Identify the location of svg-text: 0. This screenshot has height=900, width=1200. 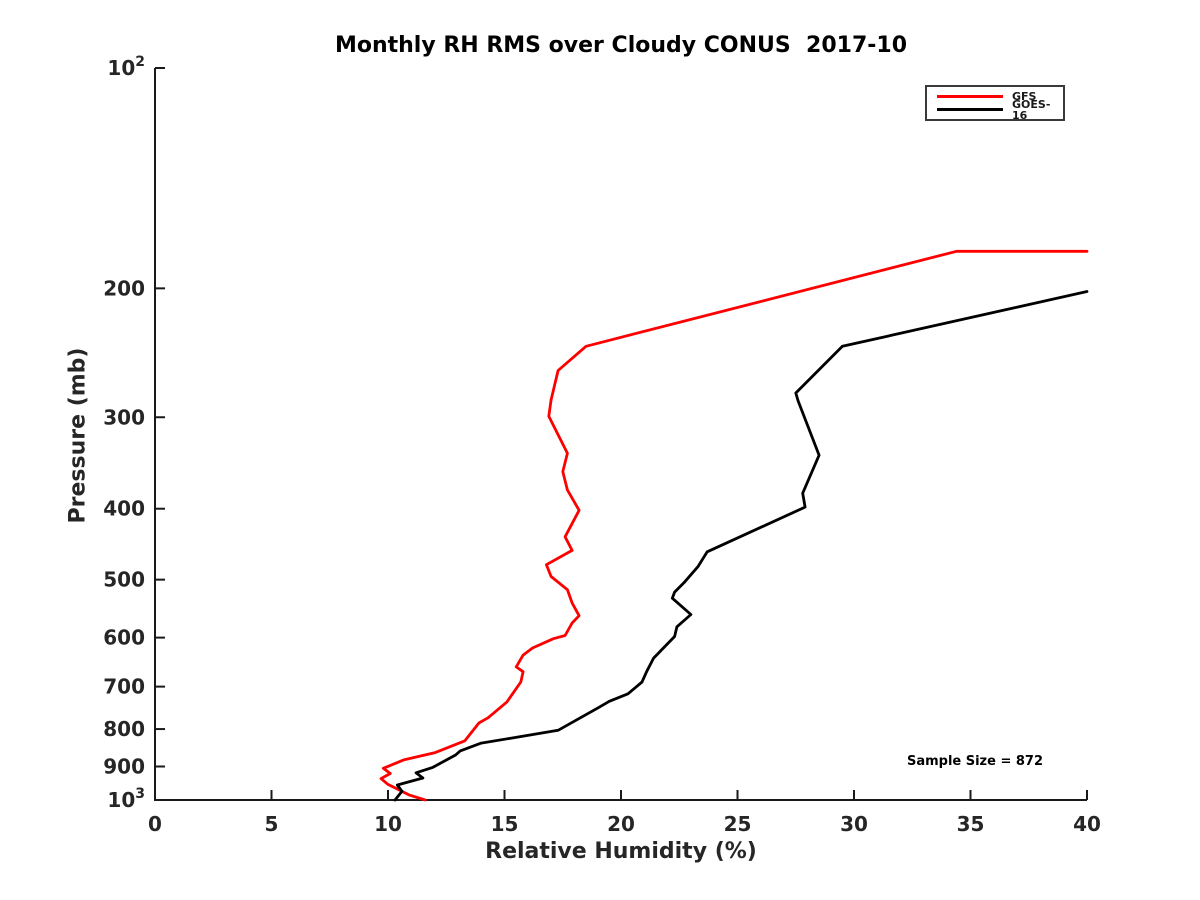
(155, 824).